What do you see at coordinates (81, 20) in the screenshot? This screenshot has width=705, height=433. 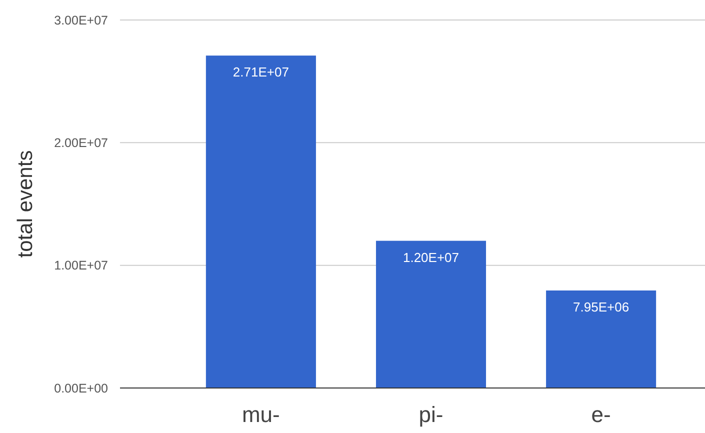 I see `y-tick-label: 3.00E+07` at bounding box center [81, 20].